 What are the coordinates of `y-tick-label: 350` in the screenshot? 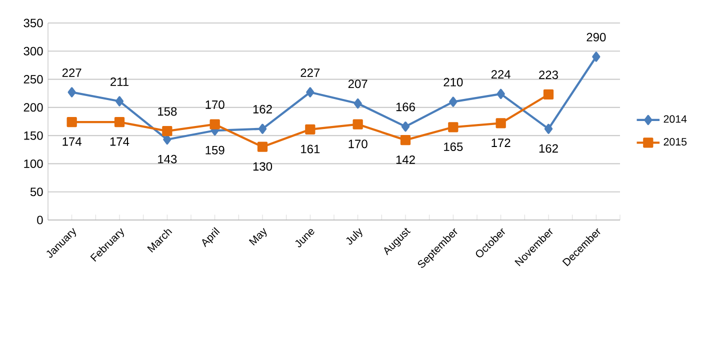 It's located at (33, 23).